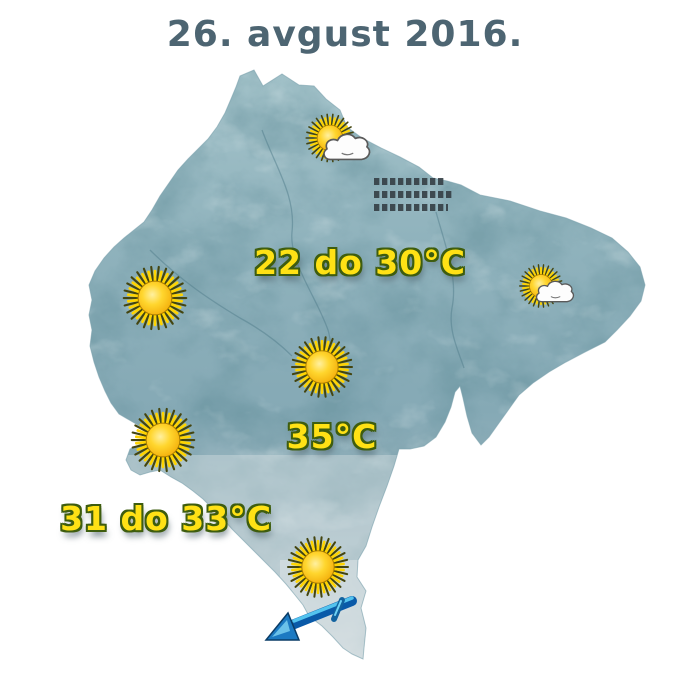  Describe the element at coordinates (310, 618) in the screenshot. I see `wind-arrow-icon` at that location.